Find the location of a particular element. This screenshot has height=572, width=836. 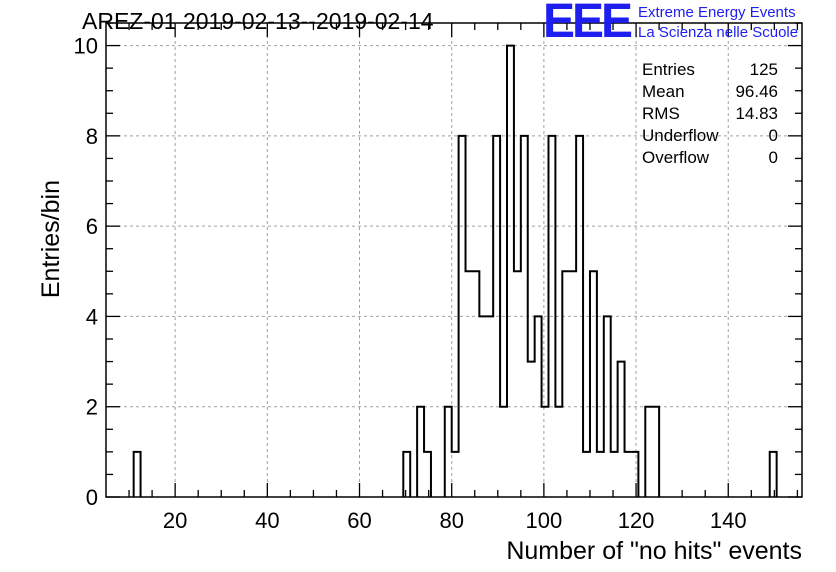

y-axis-label: Entries/bin is located at coordinates (51, 239).